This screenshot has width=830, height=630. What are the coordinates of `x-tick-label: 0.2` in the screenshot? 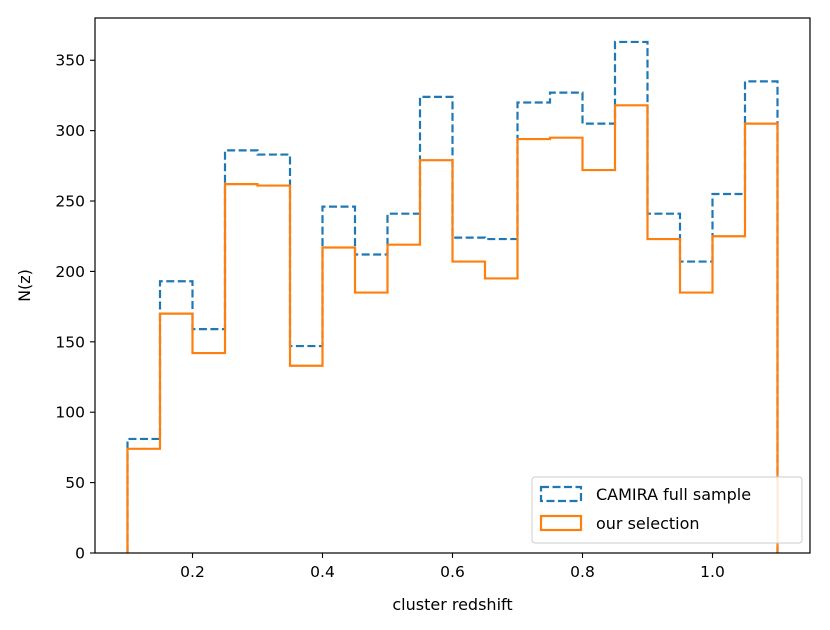 It's located at (192, 572).